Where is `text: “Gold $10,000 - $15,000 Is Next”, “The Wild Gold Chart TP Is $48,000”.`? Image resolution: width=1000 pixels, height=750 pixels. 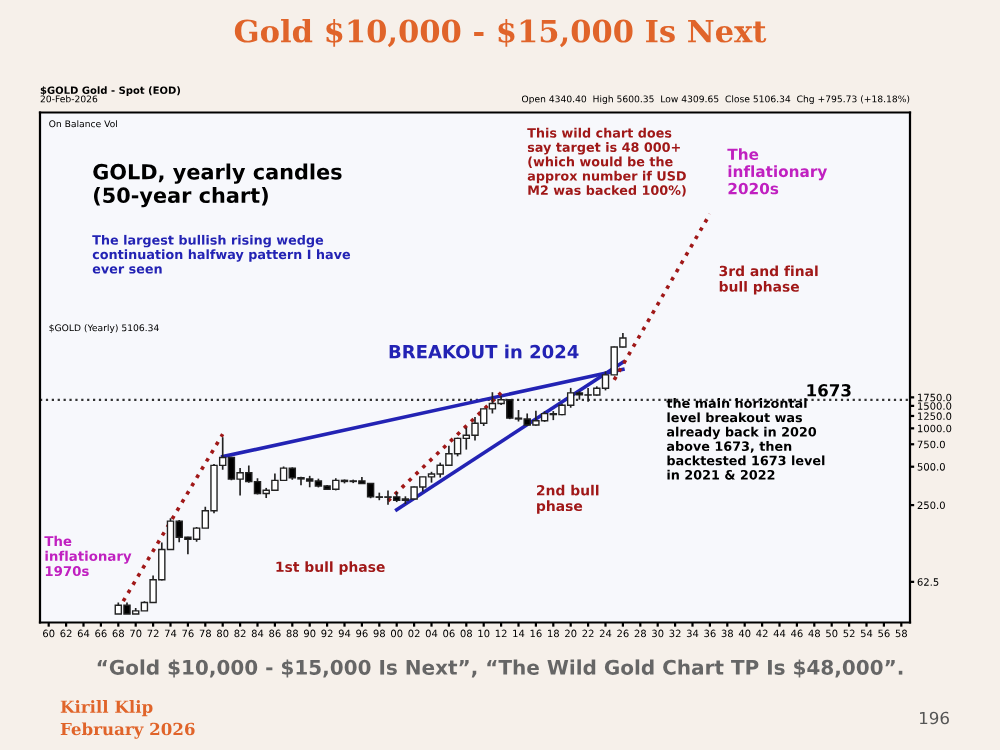 text: “Gold $10,000 - $15,000 Is Next”, “The Wild Gold Chart TP Is $48,000”. is located at coordinates (500, 668).